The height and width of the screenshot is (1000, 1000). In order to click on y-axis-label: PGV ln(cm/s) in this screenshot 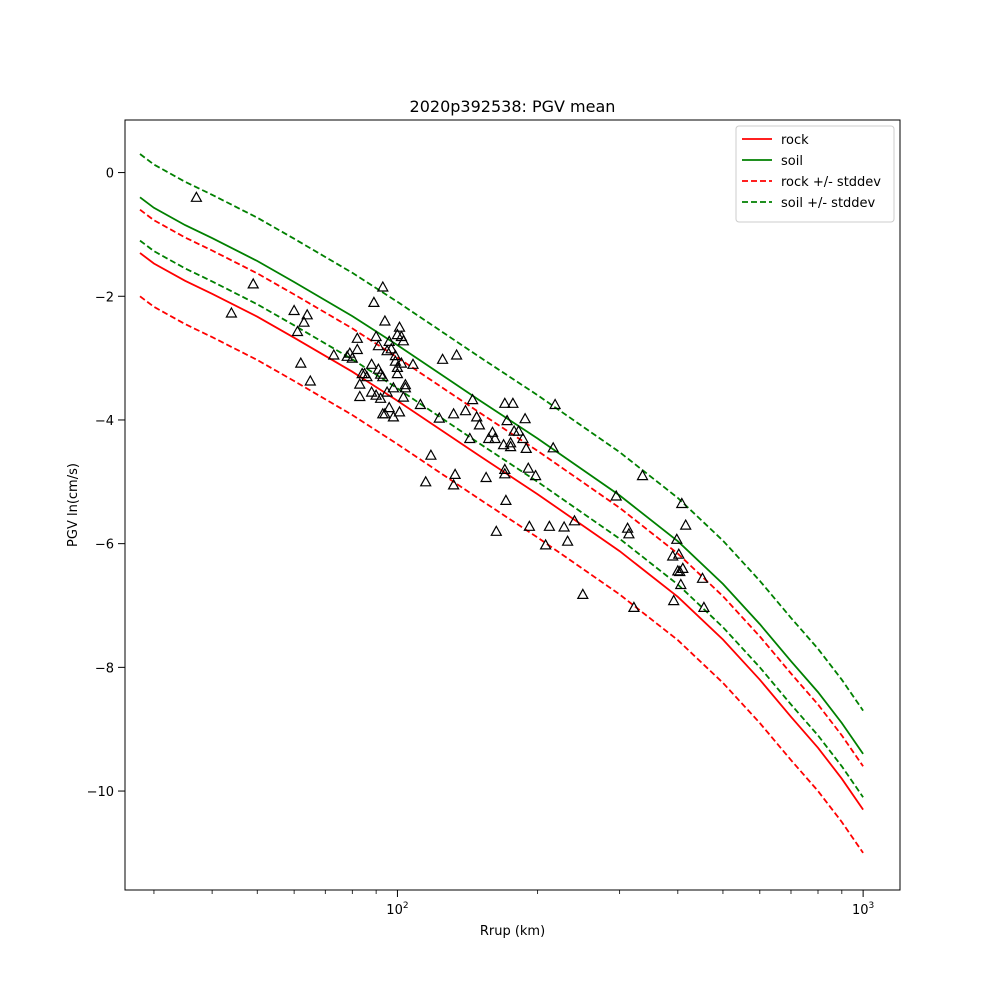, I will do `click(73, 505)`.